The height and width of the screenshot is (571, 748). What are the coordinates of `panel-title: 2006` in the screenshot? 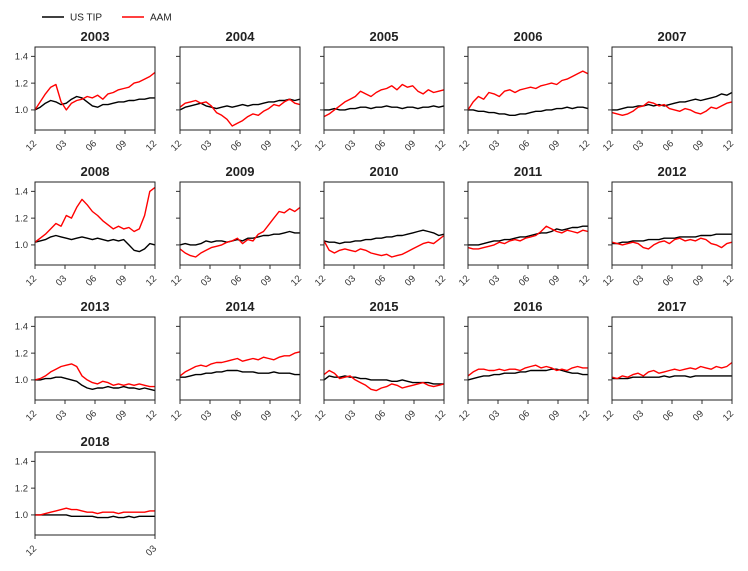 It's located at (528, 36).